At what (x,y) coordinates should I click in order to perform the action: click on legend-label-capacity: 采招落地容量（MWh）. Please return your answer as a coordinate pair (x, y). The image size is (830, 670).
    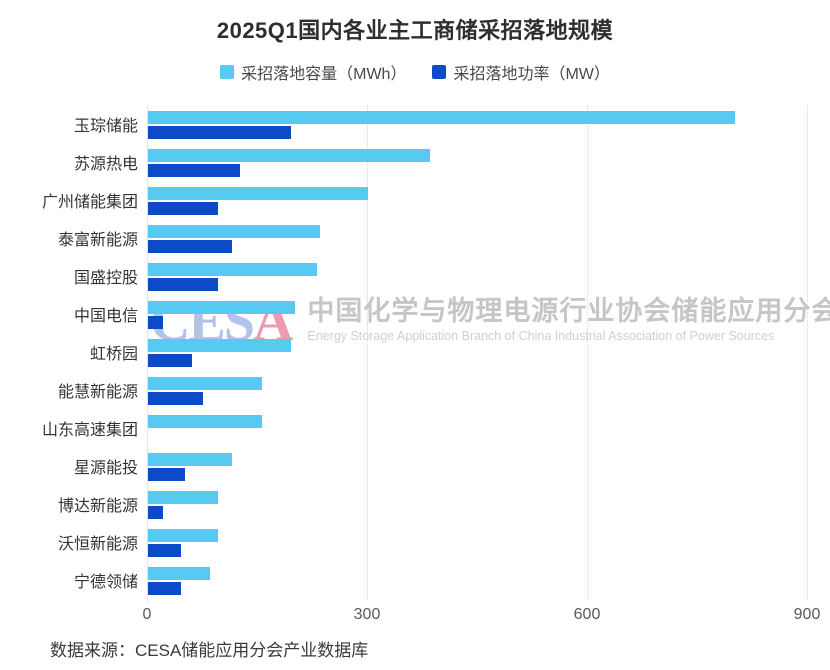
    Looking at the image, I should click on (324, 74).